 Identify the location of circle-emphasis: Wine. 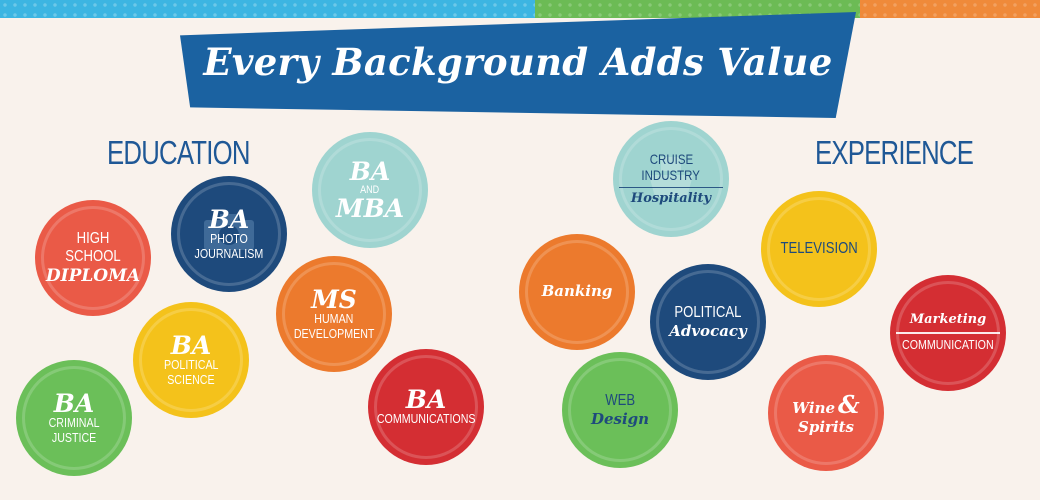
(814, 407).